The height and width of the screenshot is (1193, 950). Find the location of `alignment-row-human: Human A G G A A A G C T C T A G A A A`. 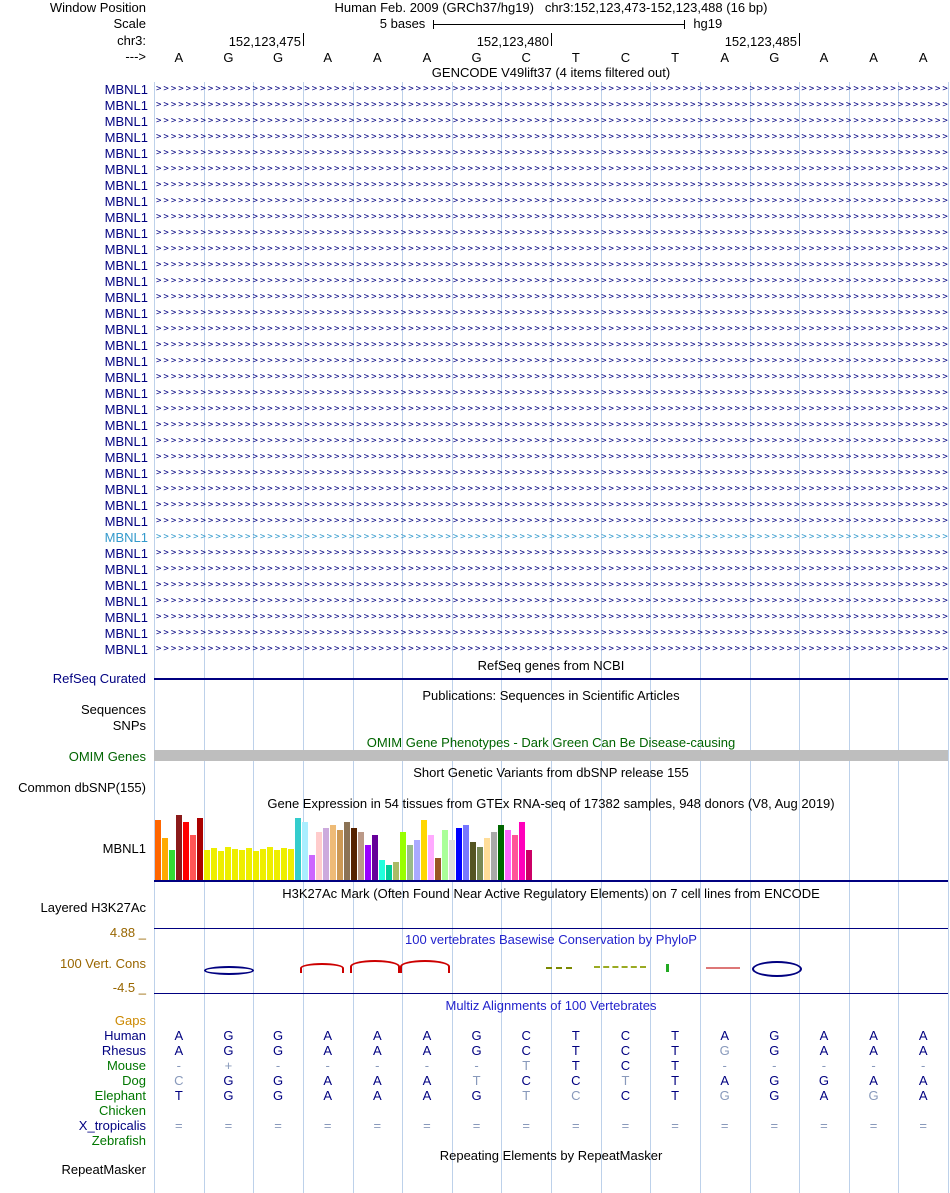

alignment-row-human: Human A G G A A A G C T C T A G A A A is located at coordinates (475, 1035).